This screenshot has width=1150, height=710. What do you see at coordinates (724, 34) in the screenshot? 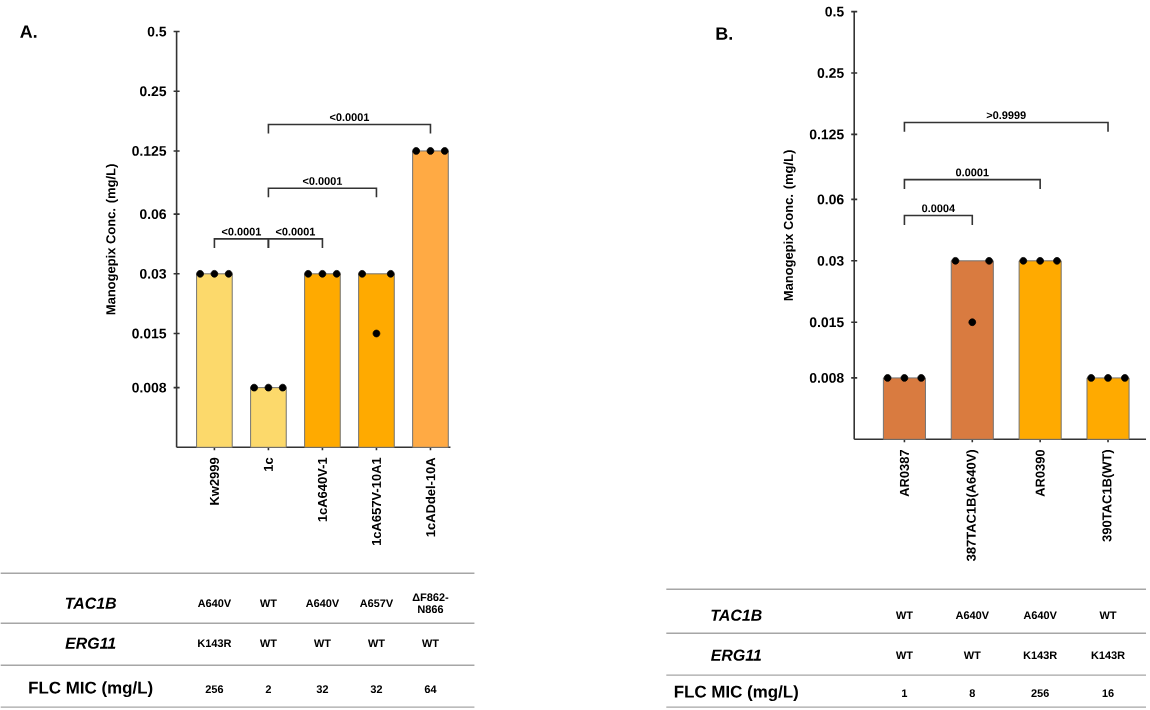
I see `text: B.` at bounding box center [724, 34].